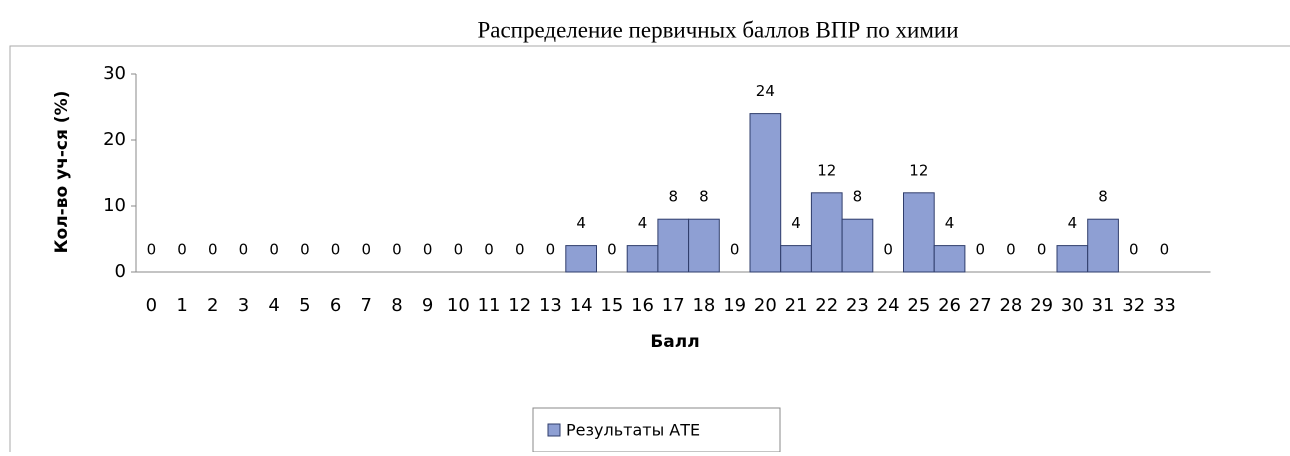  I want to click on x-tick-label: 12, so click(519, 305).